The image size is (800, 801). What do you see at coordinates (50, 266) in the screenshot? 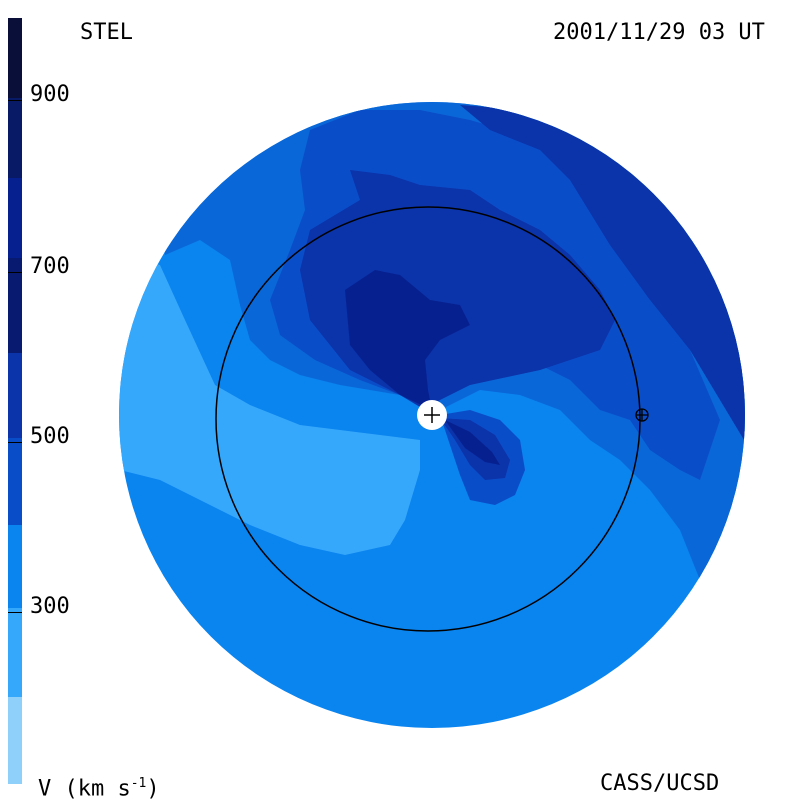
I see `colorbar-label-700: 700` at bounding box center [50, 266].